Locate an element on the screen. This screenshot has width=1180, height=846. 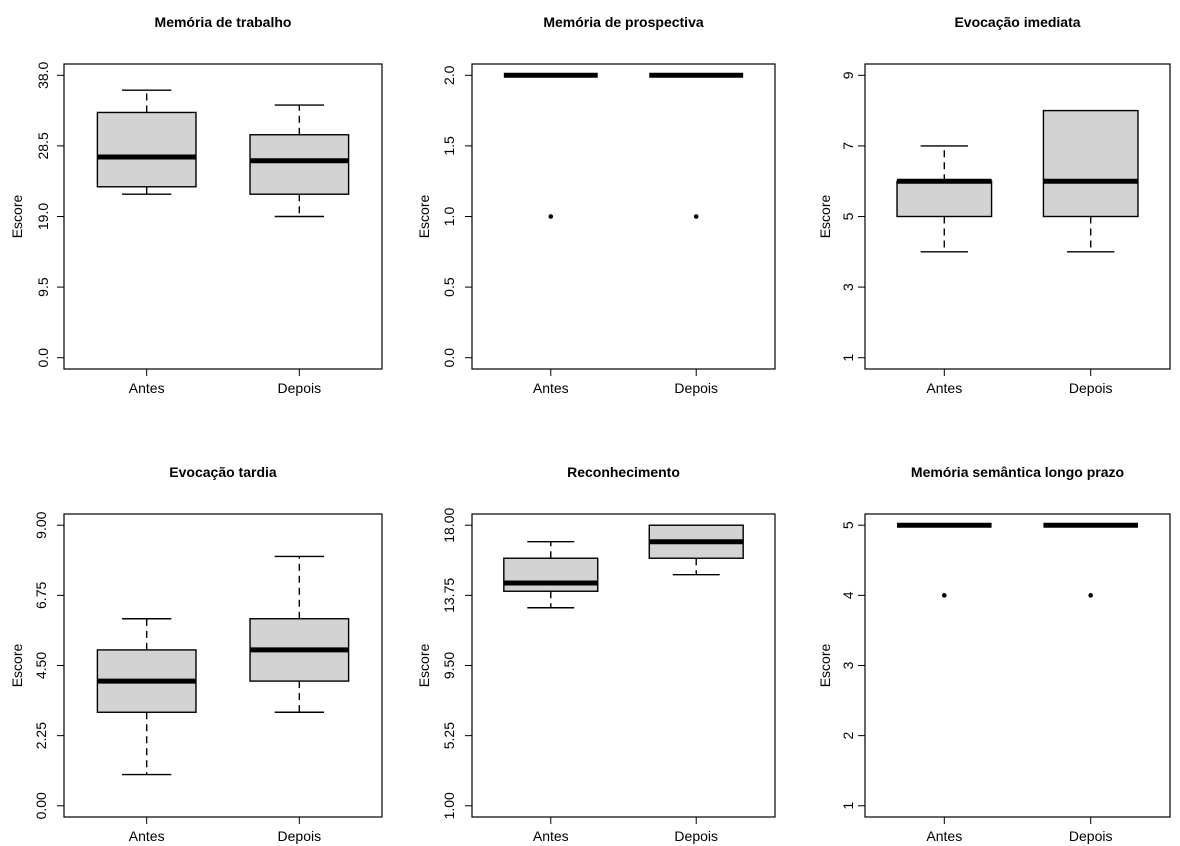
y-tick-label: 9.5 is located at coordinates (43, 287).